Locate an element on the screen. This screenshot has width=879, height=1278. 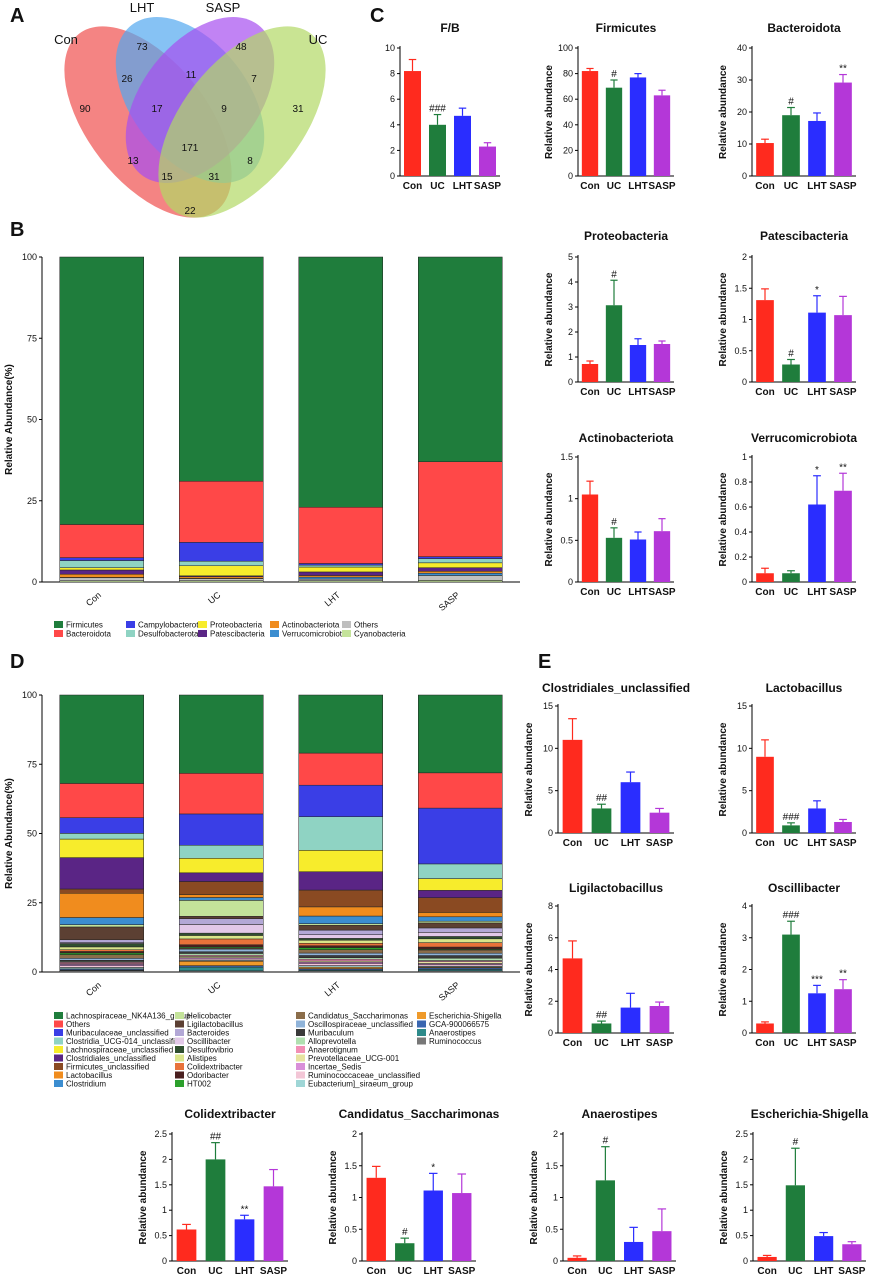
panel-letter-C: C is located at coordinates (377, 16).